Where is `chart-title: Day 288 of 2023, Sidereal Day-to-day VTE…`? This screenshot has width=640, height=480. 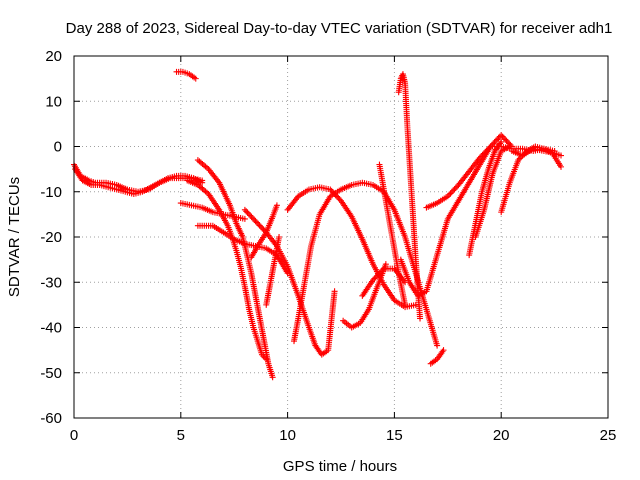
chart-title: Day 288 of 2023, Sidereal Day-to-day VTE… is located at coordinates (339, 28).